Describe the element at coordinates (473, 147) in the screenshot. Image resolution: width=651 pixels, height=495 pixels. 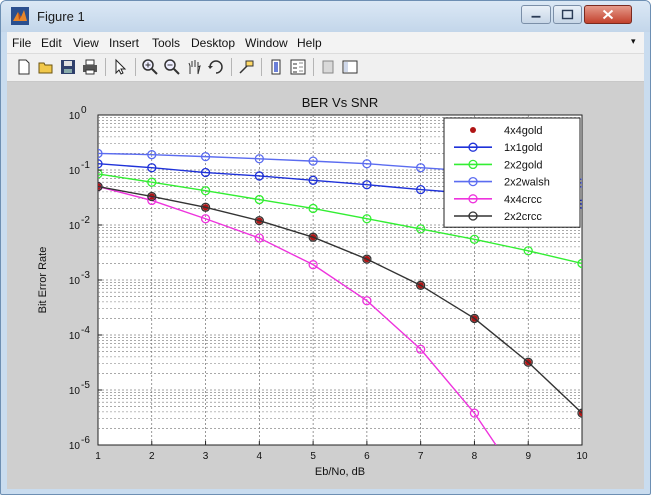
I see `legend-marker-1x1gold` at that location.